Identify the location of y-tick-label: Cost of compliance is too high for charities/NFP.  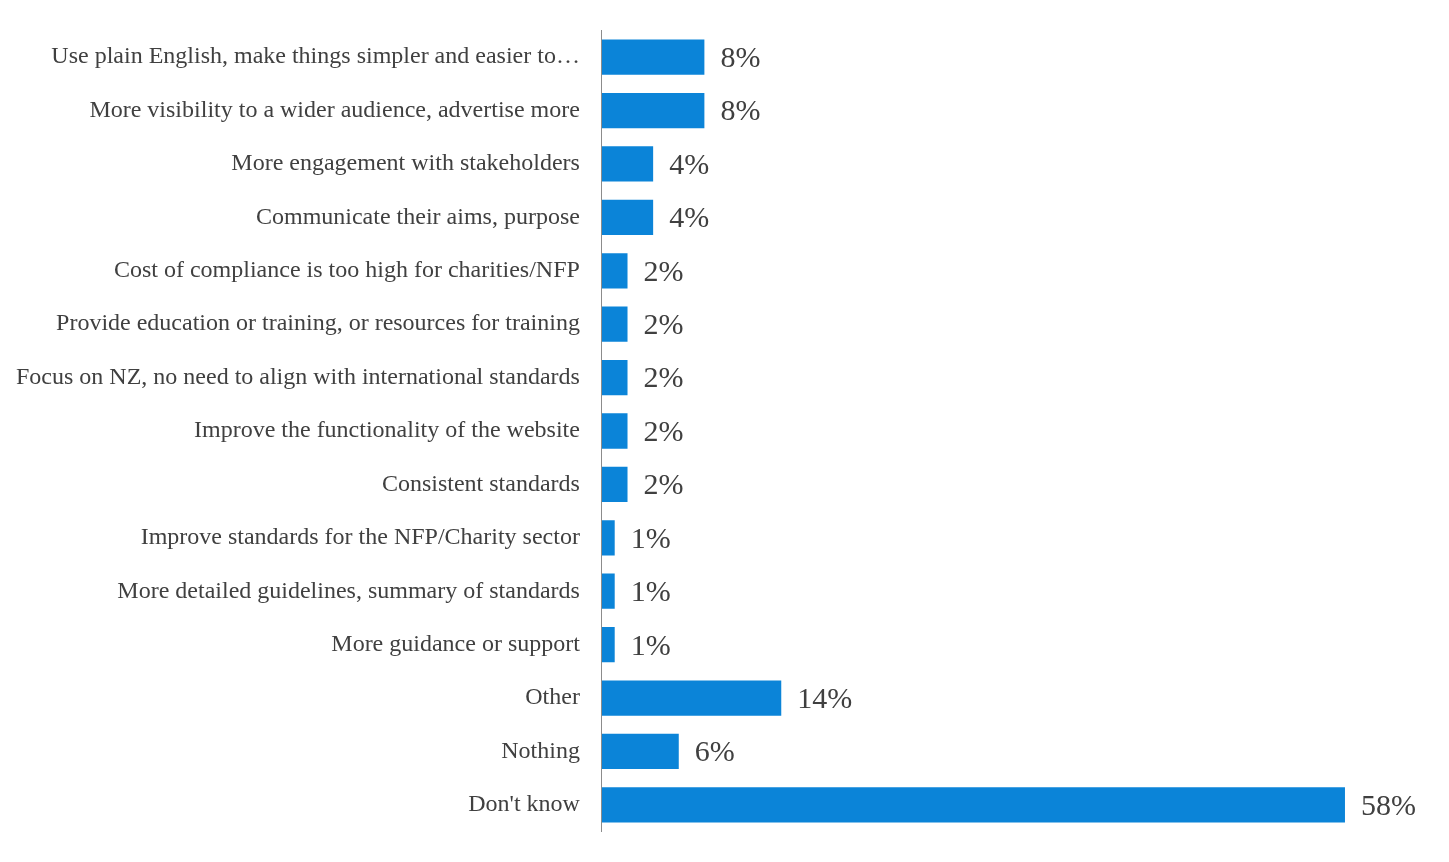
(346, 269).